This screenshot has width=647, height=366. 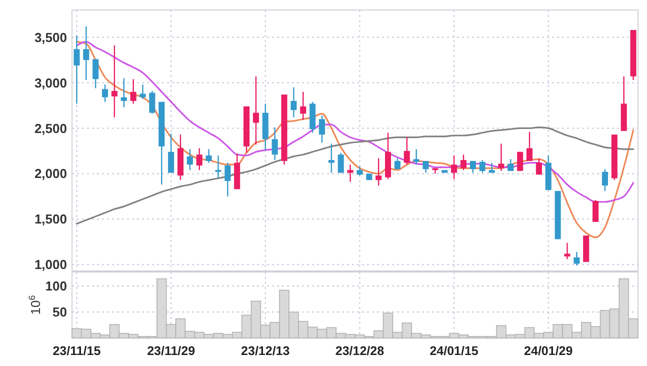 I want to click on y-tick-label: 50, so click(x=59, y=312).